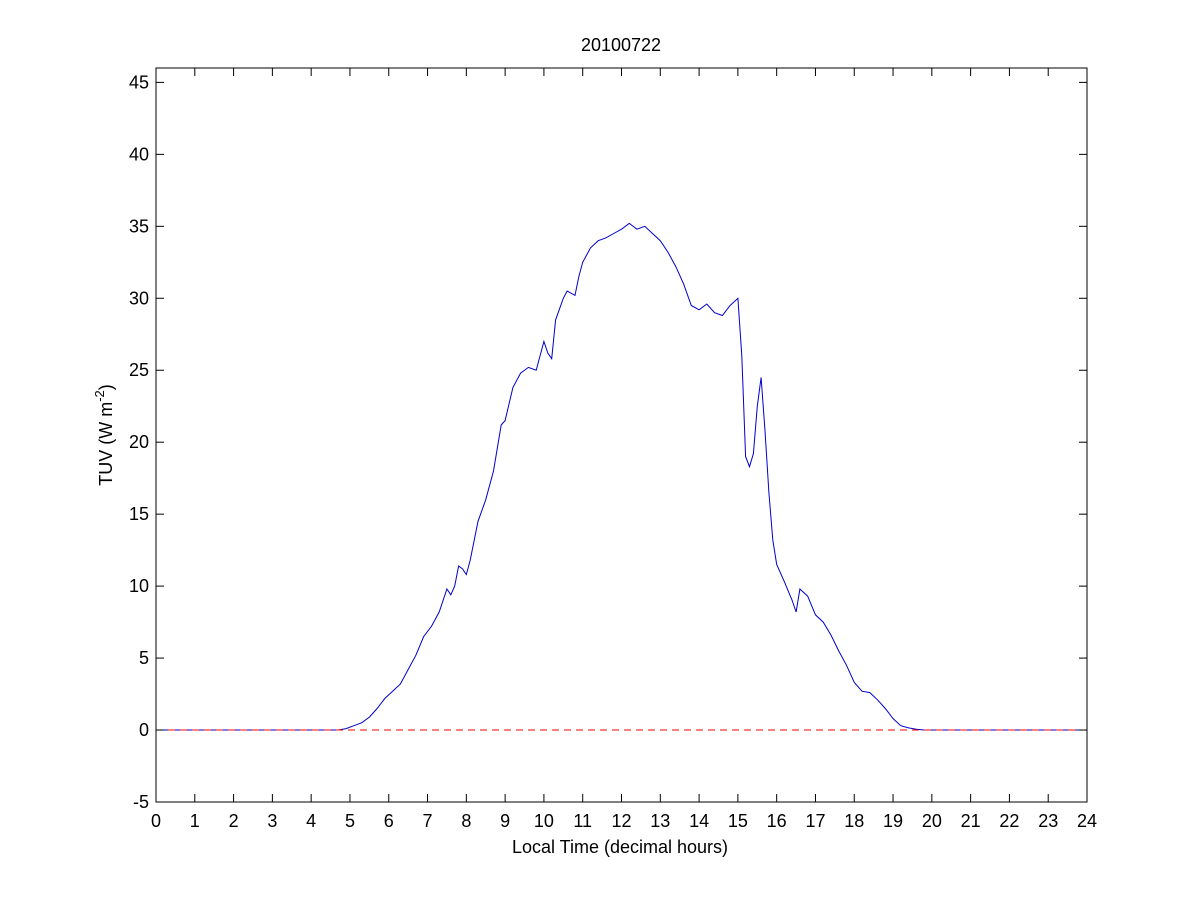 The image size is (1201, 900). Describe the element at coordinates (1009, 821) in the screenshot. I see `x-tick-label: 22` at that location.